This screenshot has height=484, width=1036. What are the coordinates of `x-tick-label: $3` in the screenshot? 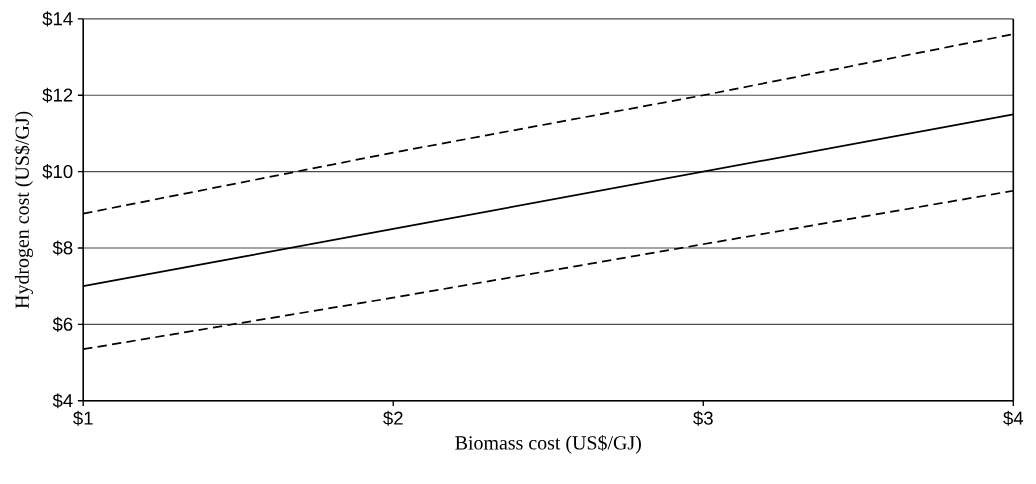 It's located at (703, 418).